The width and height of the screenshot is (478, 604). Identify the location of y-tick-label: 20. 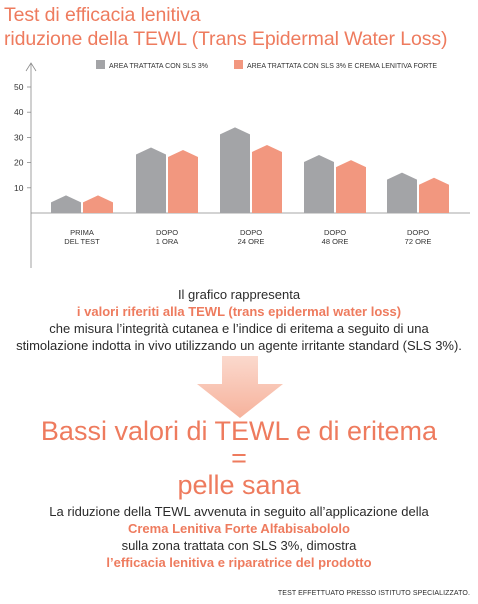
(19, 163).